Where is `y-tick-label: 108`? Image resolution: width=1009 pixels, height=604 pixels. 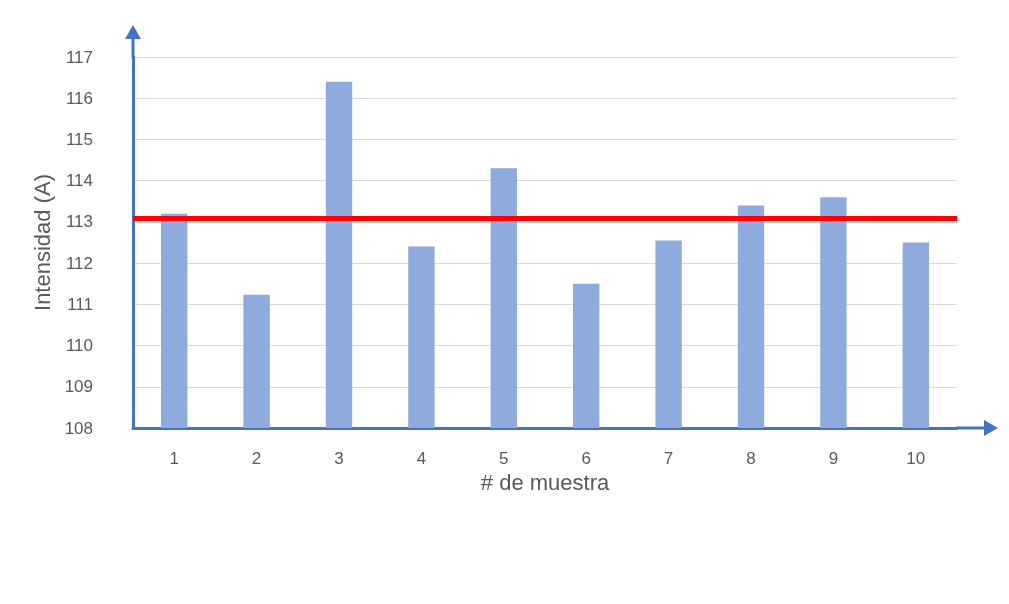
y-tick-label: 108 is located at coordinates (78, 428).